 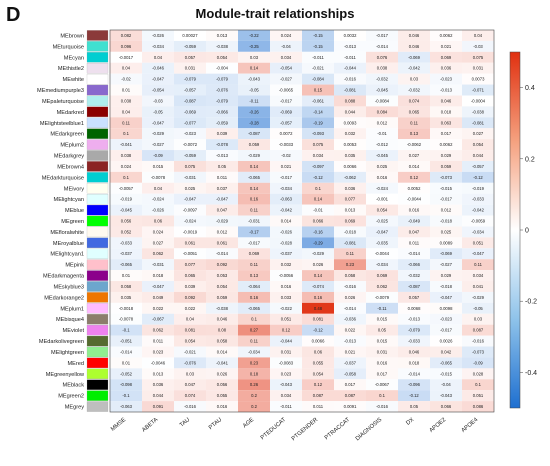 I want to click on cell-value: -0.026, so click(x=158, y=210).